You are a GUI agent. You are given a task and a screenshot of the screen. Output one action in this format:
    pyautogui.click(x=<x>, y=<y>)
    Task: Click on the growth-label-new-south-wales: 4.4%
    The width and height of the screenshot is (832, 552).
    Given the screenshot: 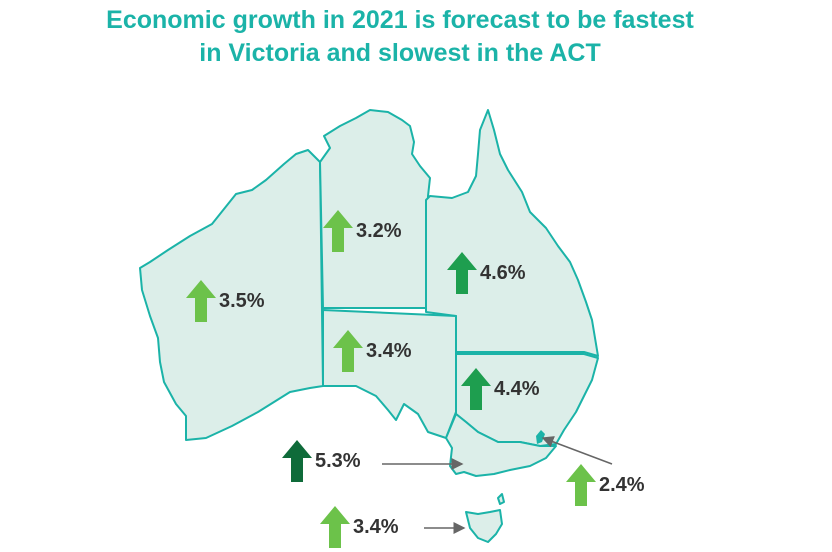 What is the action you would take?
    pyautogui.click(x=500, y=389)
    